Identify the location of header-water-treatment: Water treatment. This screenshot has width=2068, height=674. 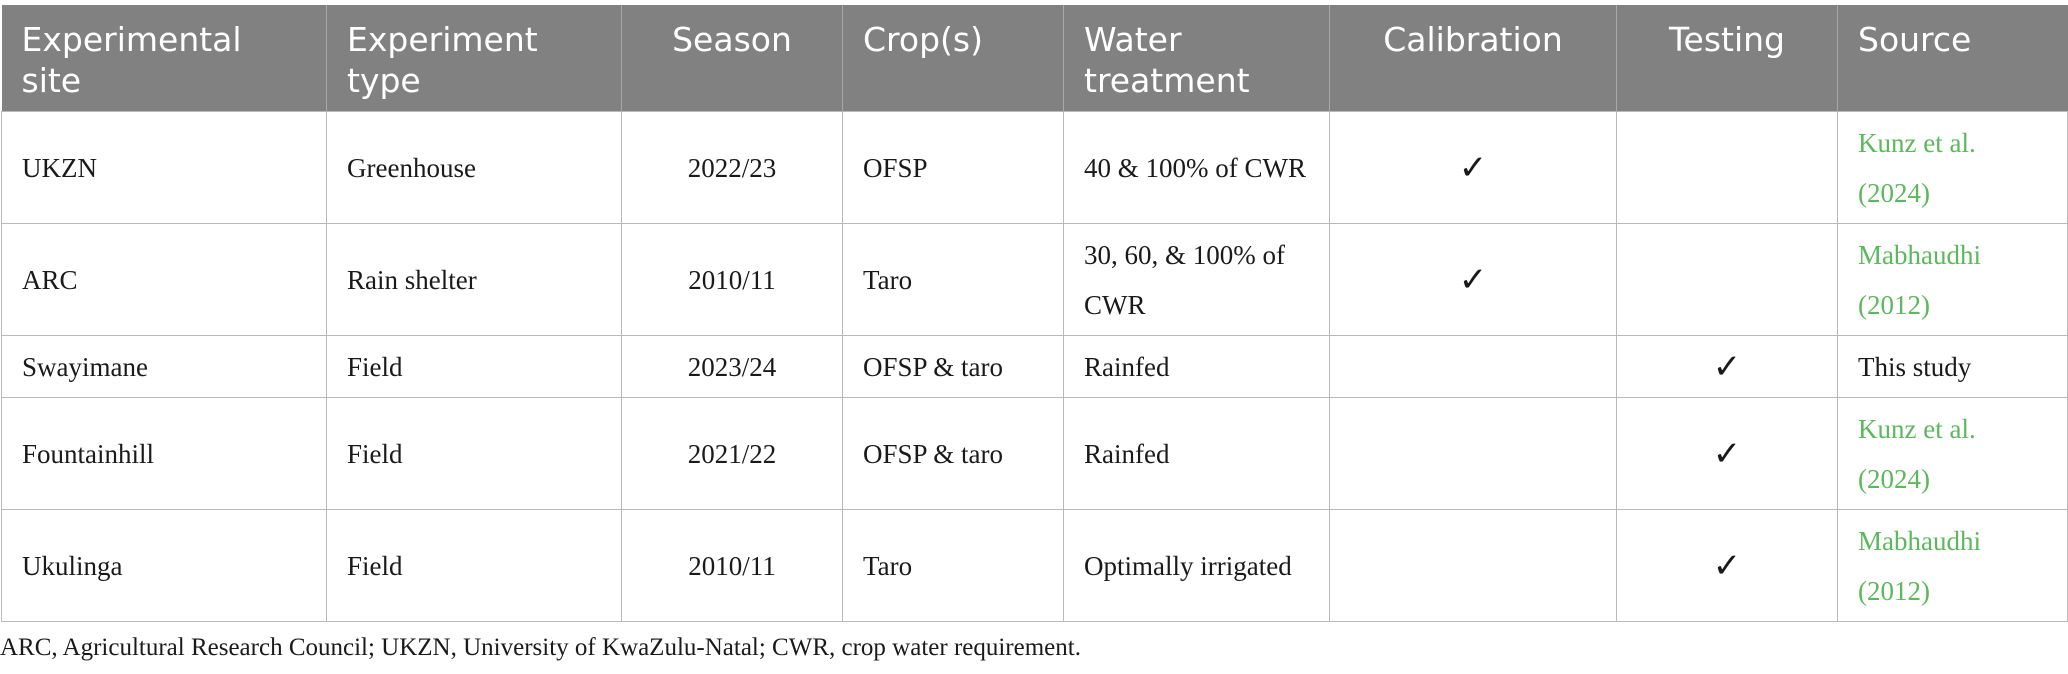
(1196, 58).